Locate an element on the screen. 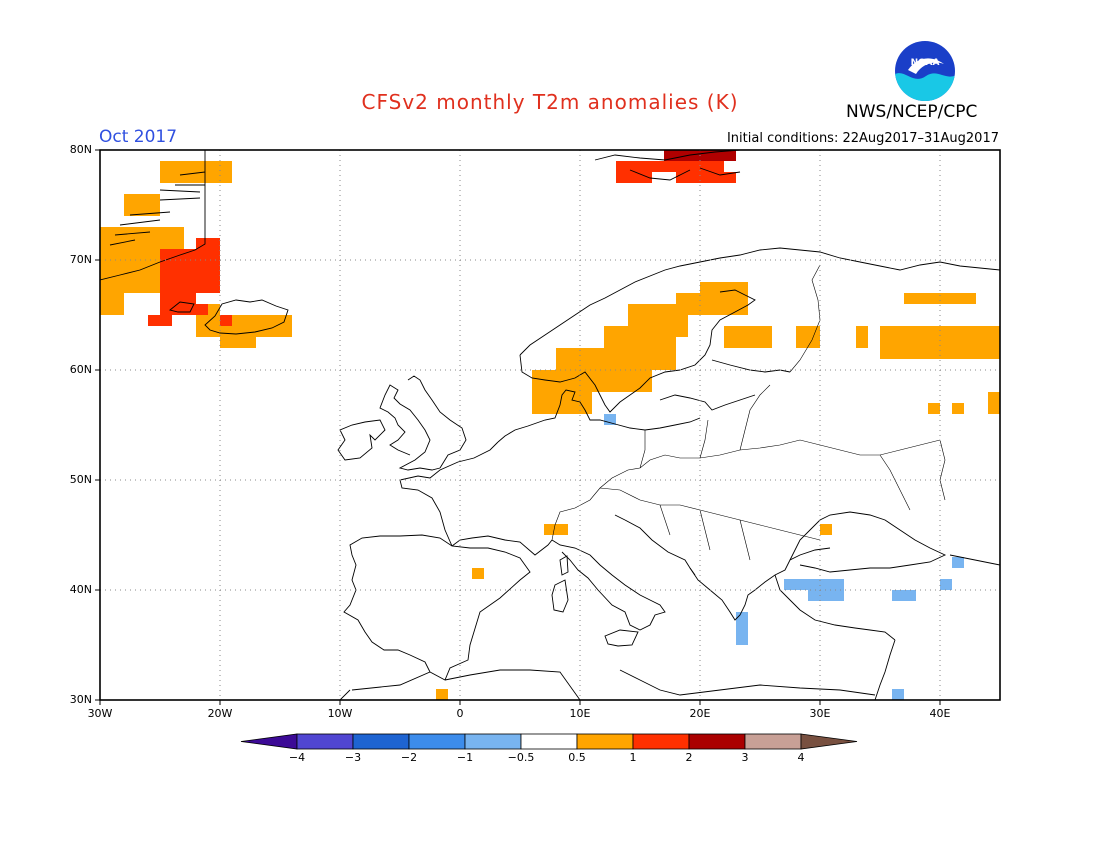 The width and height of the screenshot is (1100, 850). colorbar-label: −0.5 is located at coordinates (521, 757).